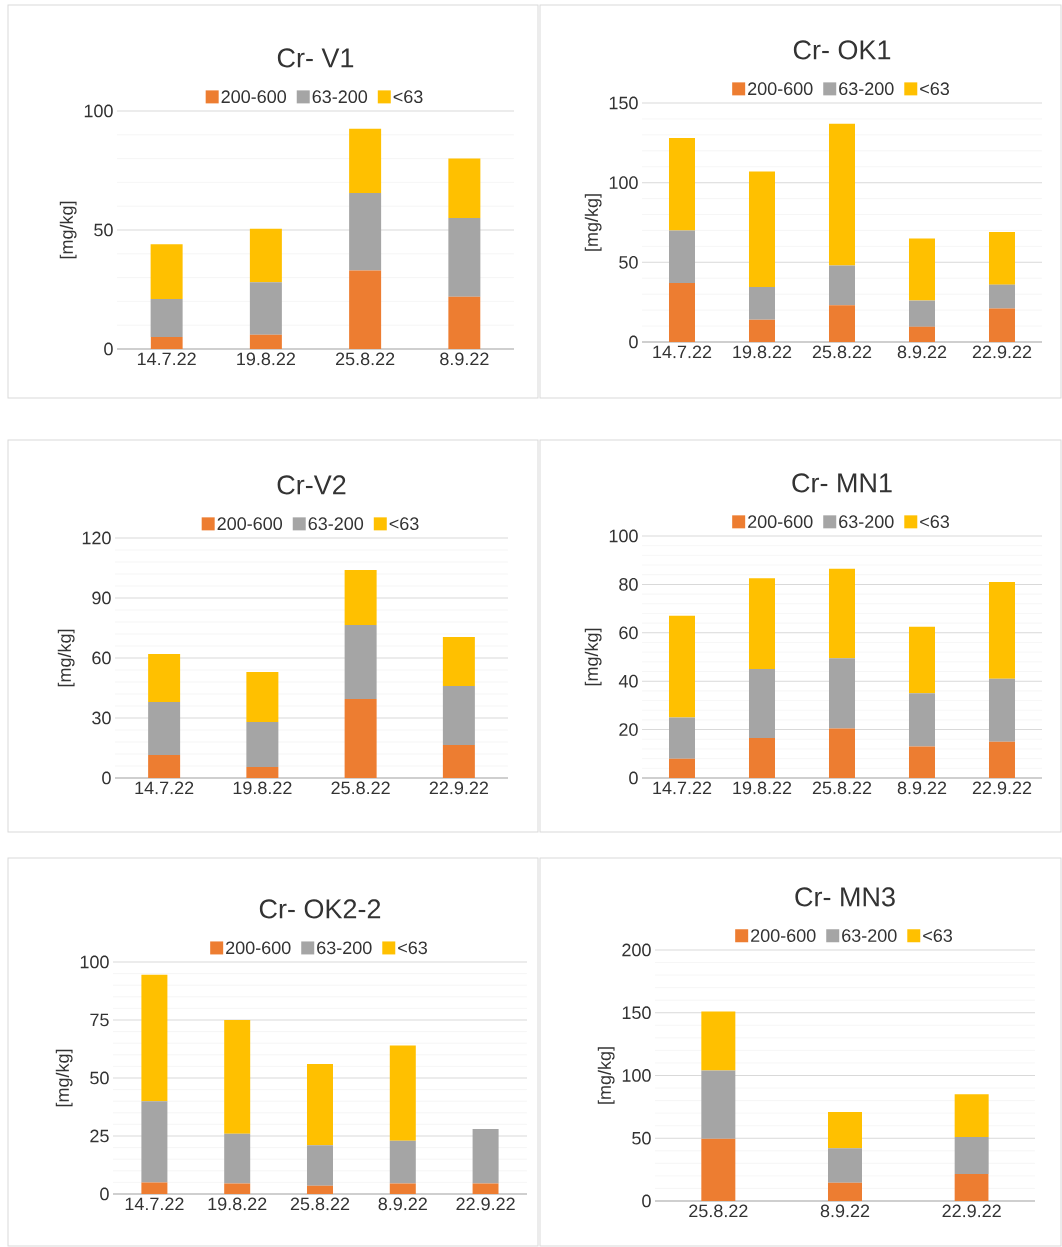  What do you see at coordinates (101, 718) in the screenshot?
I see `y-tick-label: 30` at bounding box center [101, 718].